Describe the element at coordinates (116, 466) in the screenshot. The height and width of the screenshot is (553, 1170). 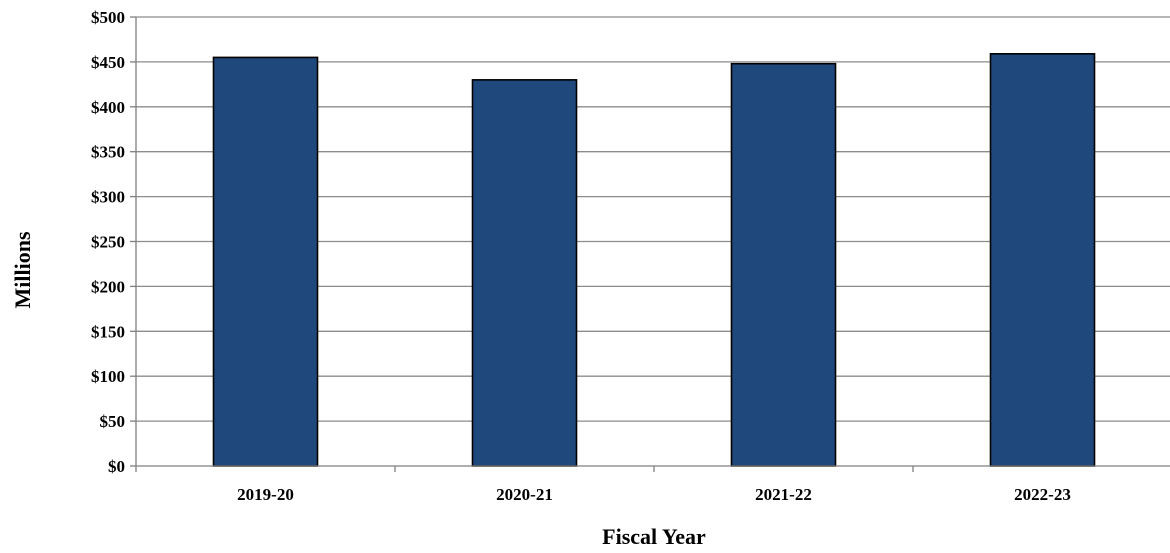
I see `y-tick-label: $0` at that location.